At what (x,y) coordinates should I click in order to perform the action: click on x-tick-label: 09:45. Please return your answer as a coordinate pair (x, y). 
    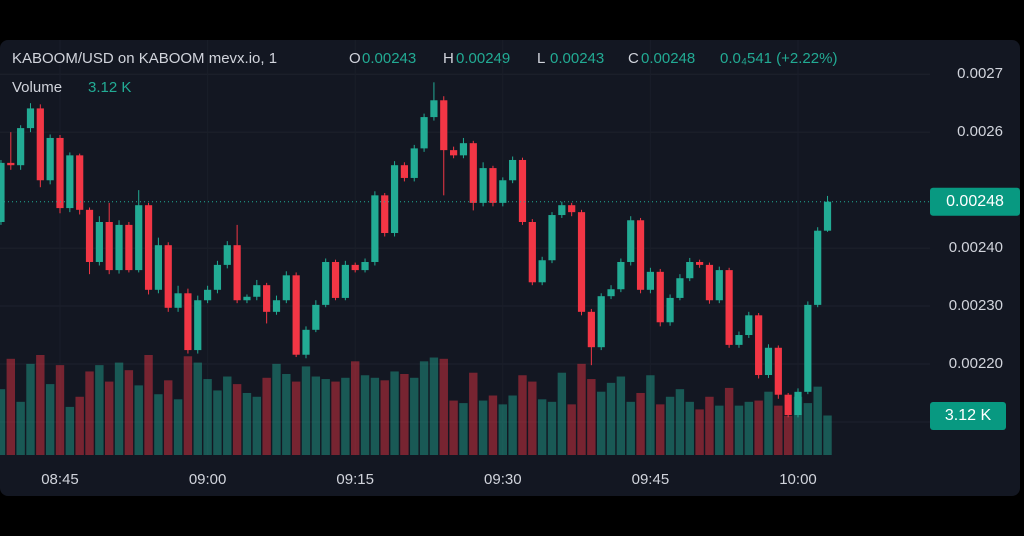
    Looking at the image, I should click on (651, 479).